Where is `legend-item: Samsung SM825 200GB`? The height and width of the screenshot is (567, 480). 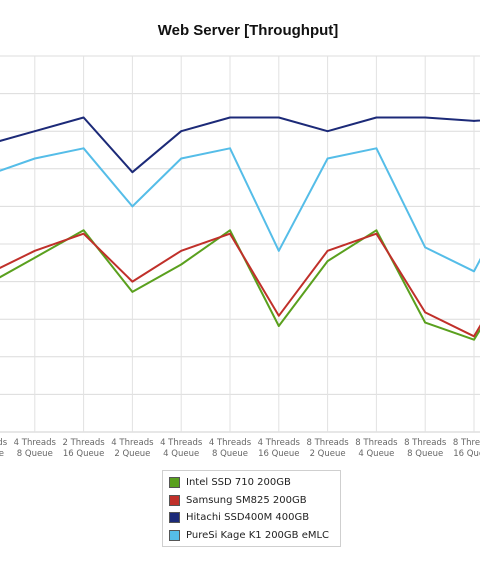
legend-item: Samsung SM825 200GB is located at coordinates (251, 501).